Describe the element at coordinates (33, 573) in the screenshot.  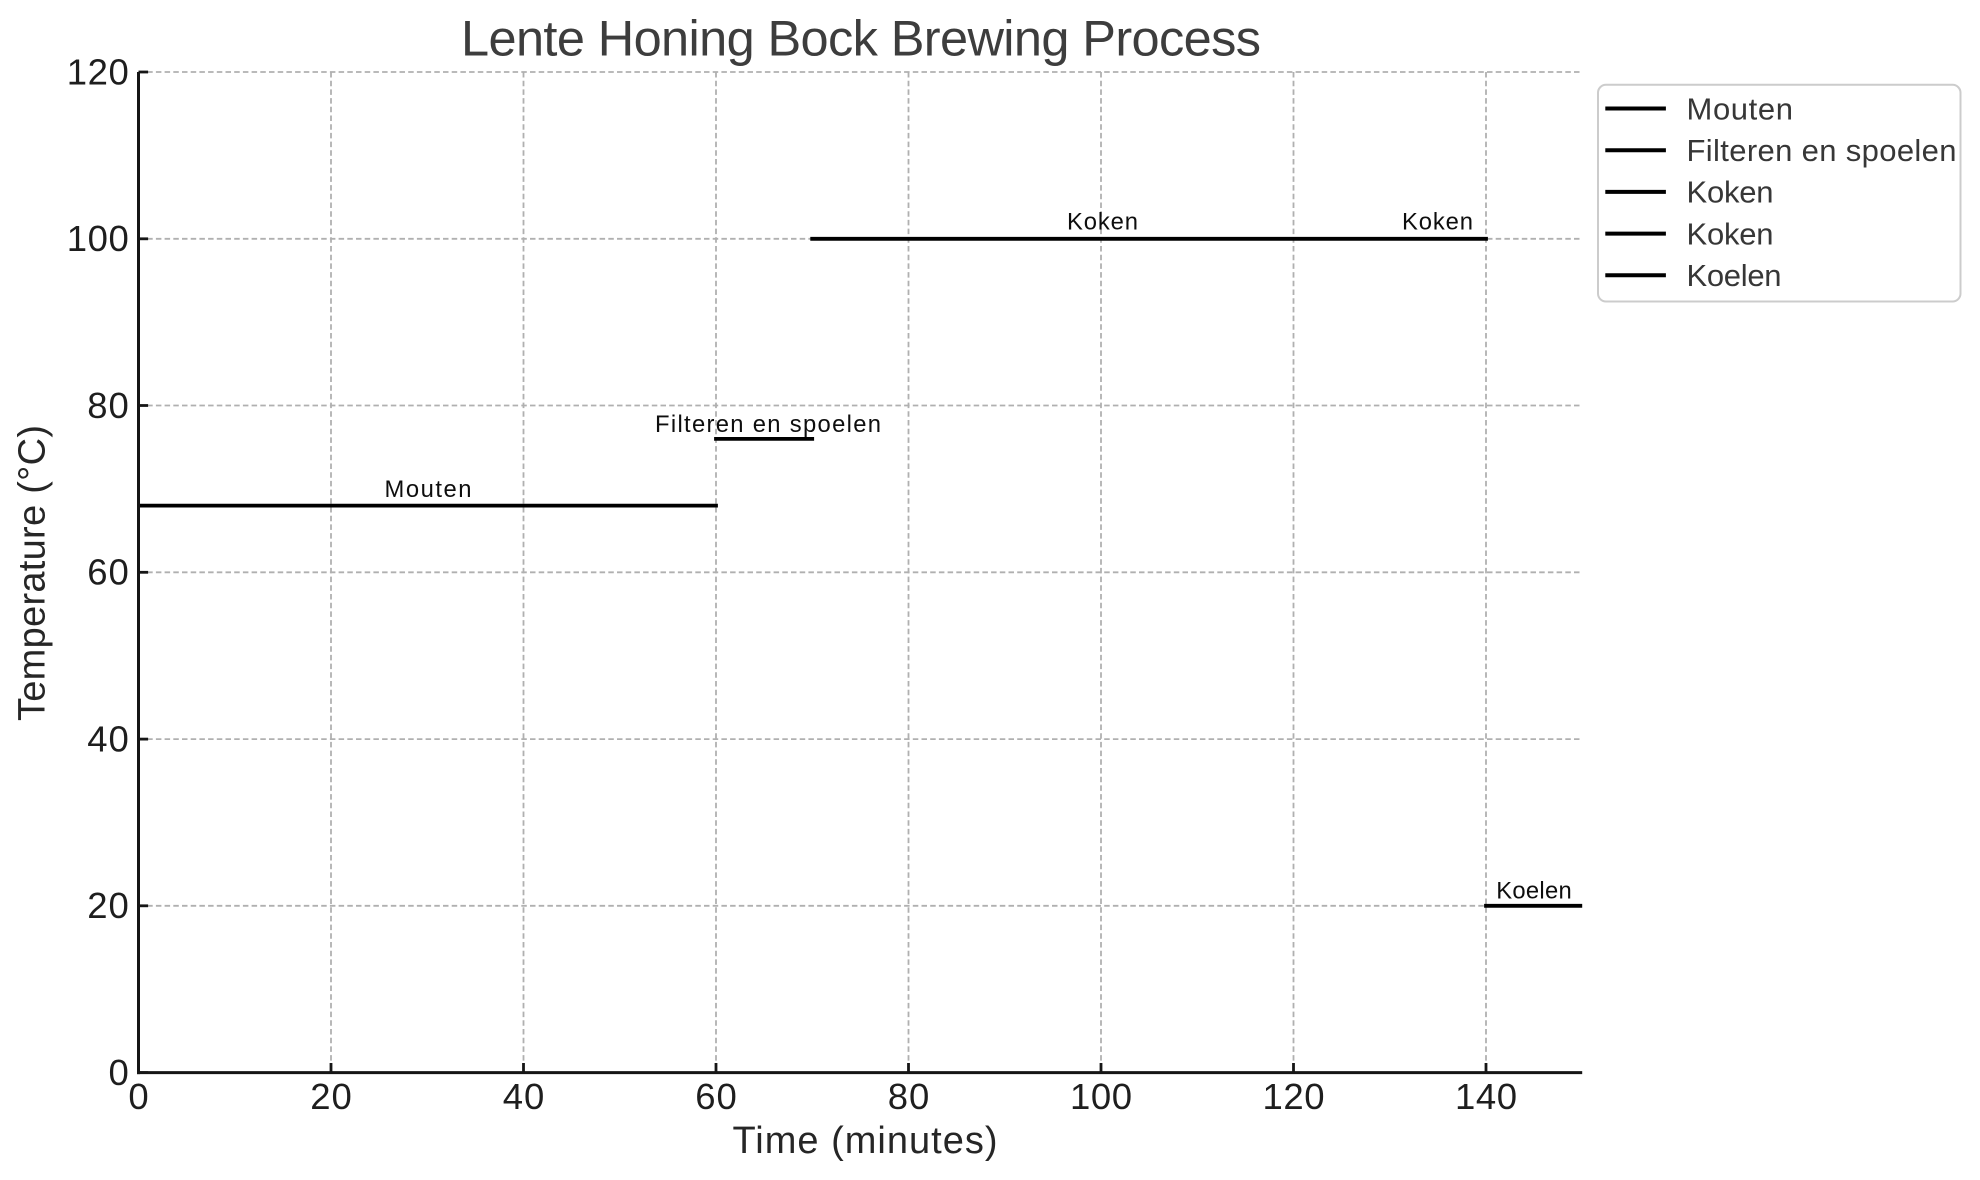
I see `svg-text: Temperature (°C)` at that location.